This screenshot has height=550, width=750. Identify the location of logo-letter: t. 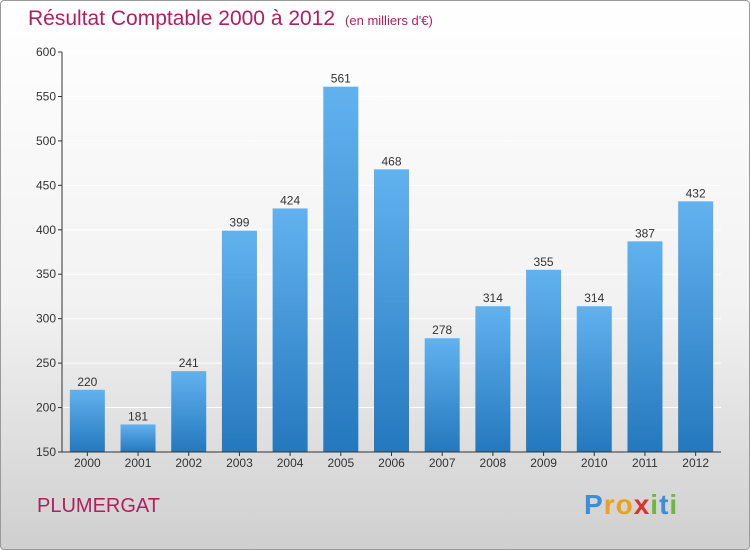
(664, 504).